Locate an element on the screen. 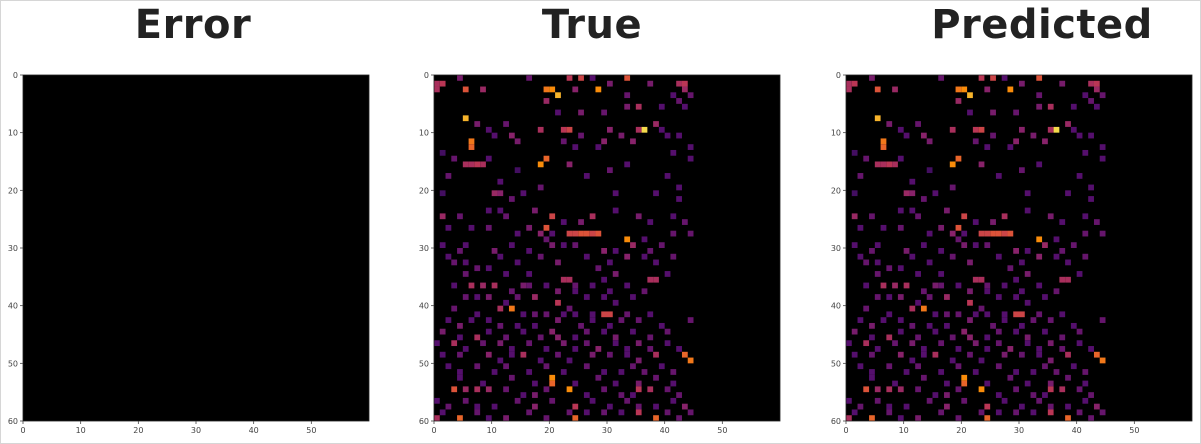  y-tick-label: 60 is located at coordinates (424, 421).